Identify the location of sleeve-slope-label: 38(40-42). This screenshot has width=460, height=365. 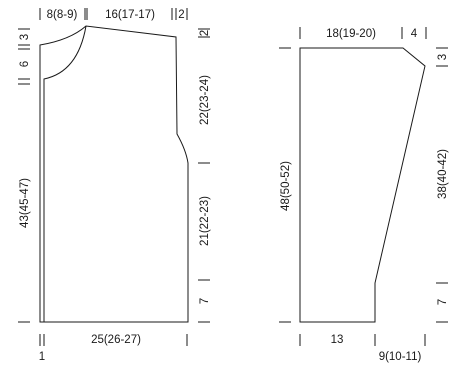
(443, 174).